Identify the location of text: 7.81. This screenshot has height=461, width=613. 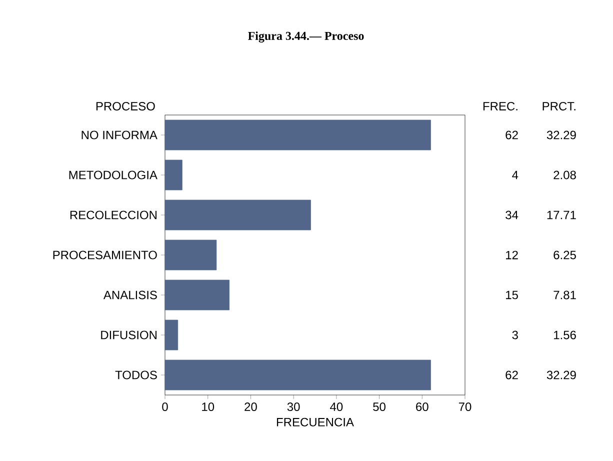
(565, 295).